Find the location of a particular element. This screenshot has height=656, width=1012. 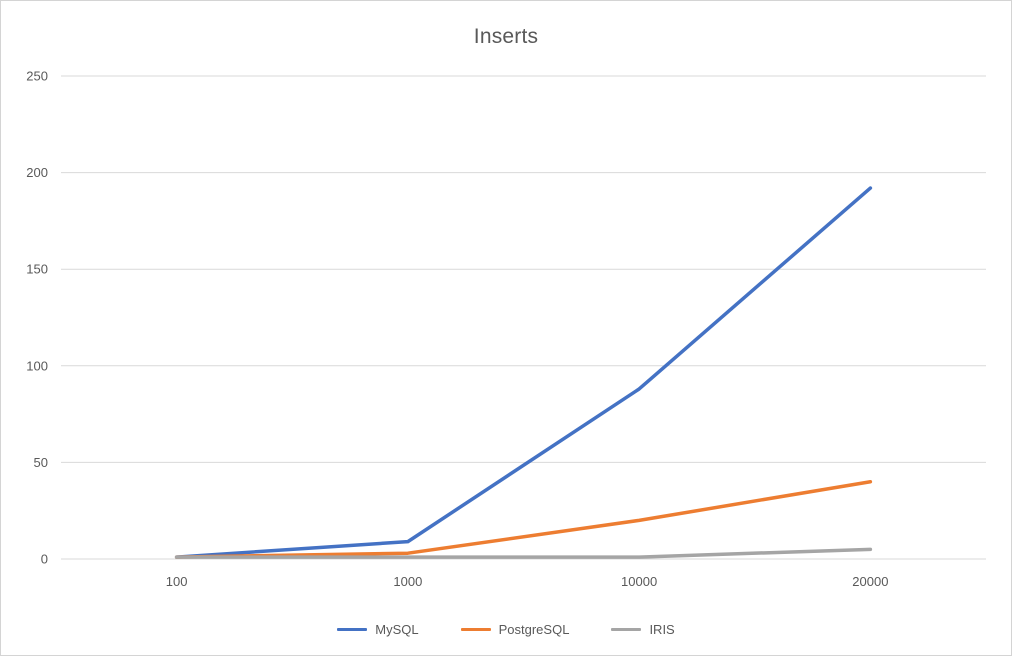

x-axis-tick-label: 100 is located at coordinates (177, 581).